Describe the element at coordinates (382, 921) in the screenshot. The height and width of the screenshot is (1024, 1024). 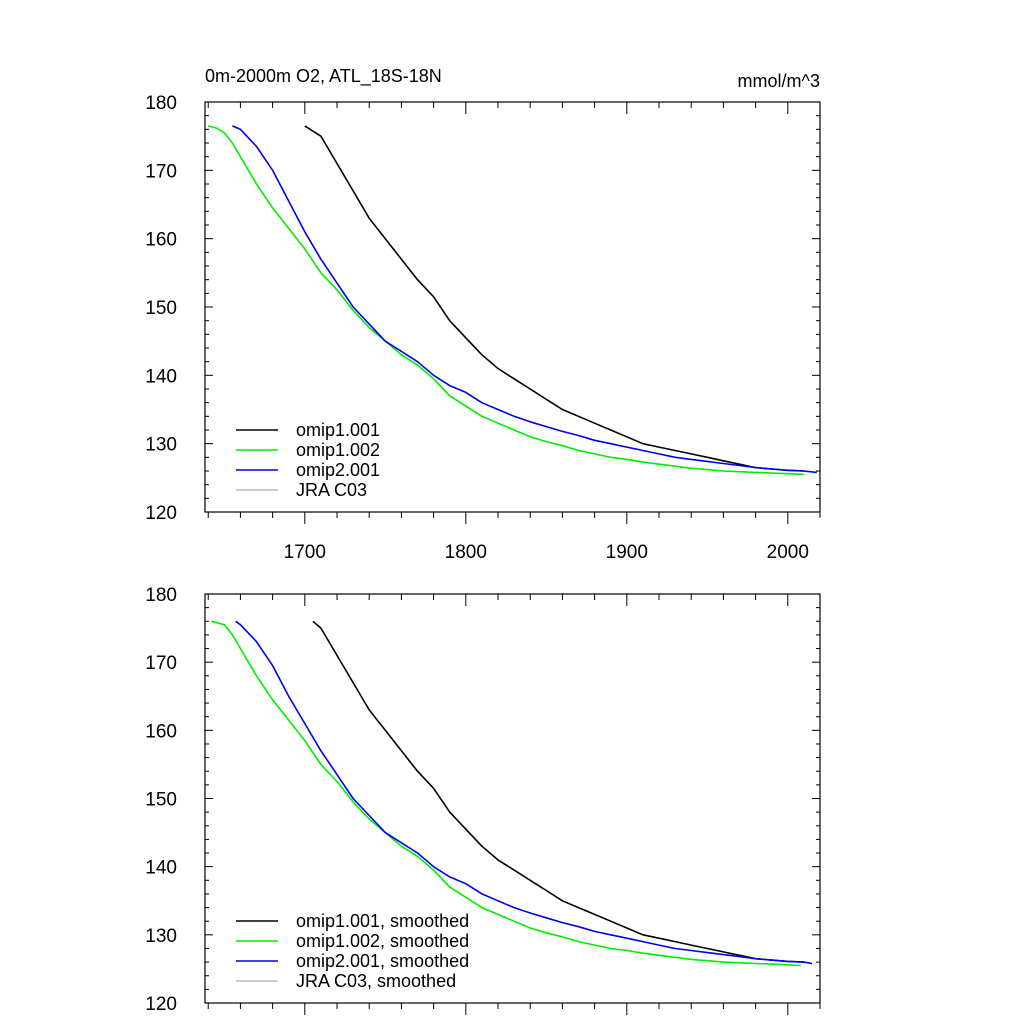
I see `legend-label: omip1.001, smoothed` at that location.